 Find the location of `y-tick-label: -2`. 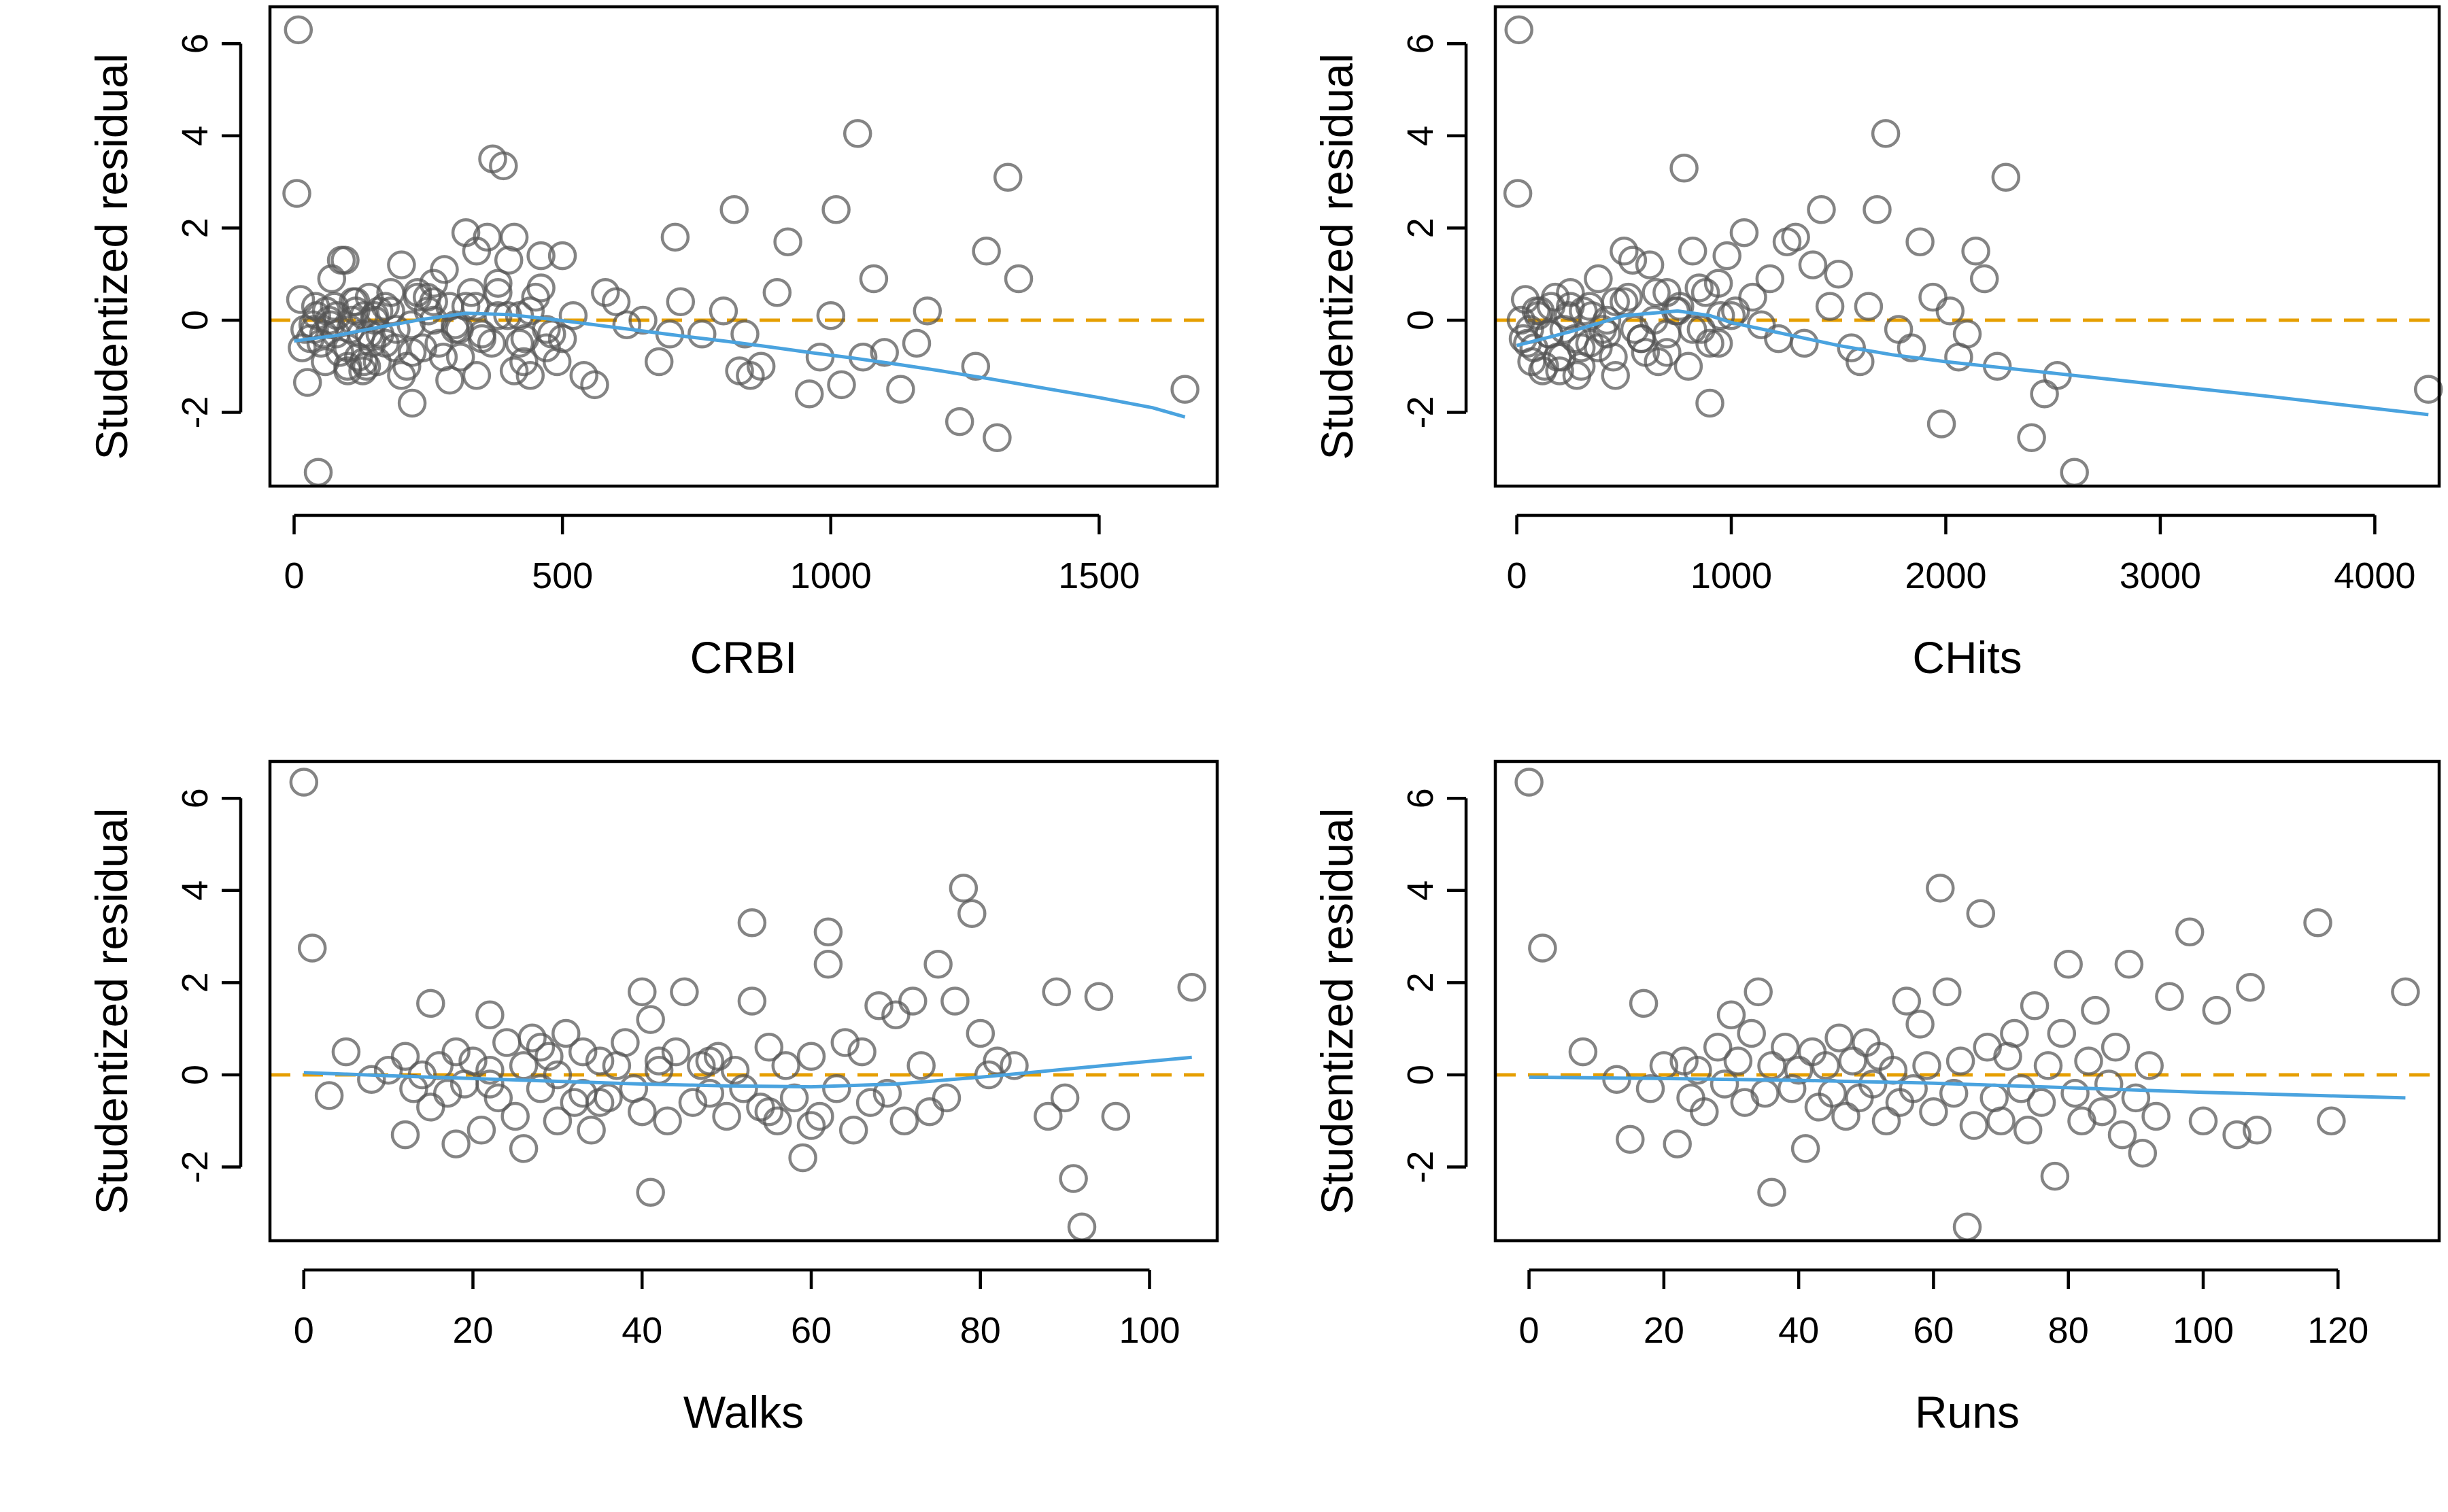

y-tick-label: -2 is located at coordinates (195, 413).